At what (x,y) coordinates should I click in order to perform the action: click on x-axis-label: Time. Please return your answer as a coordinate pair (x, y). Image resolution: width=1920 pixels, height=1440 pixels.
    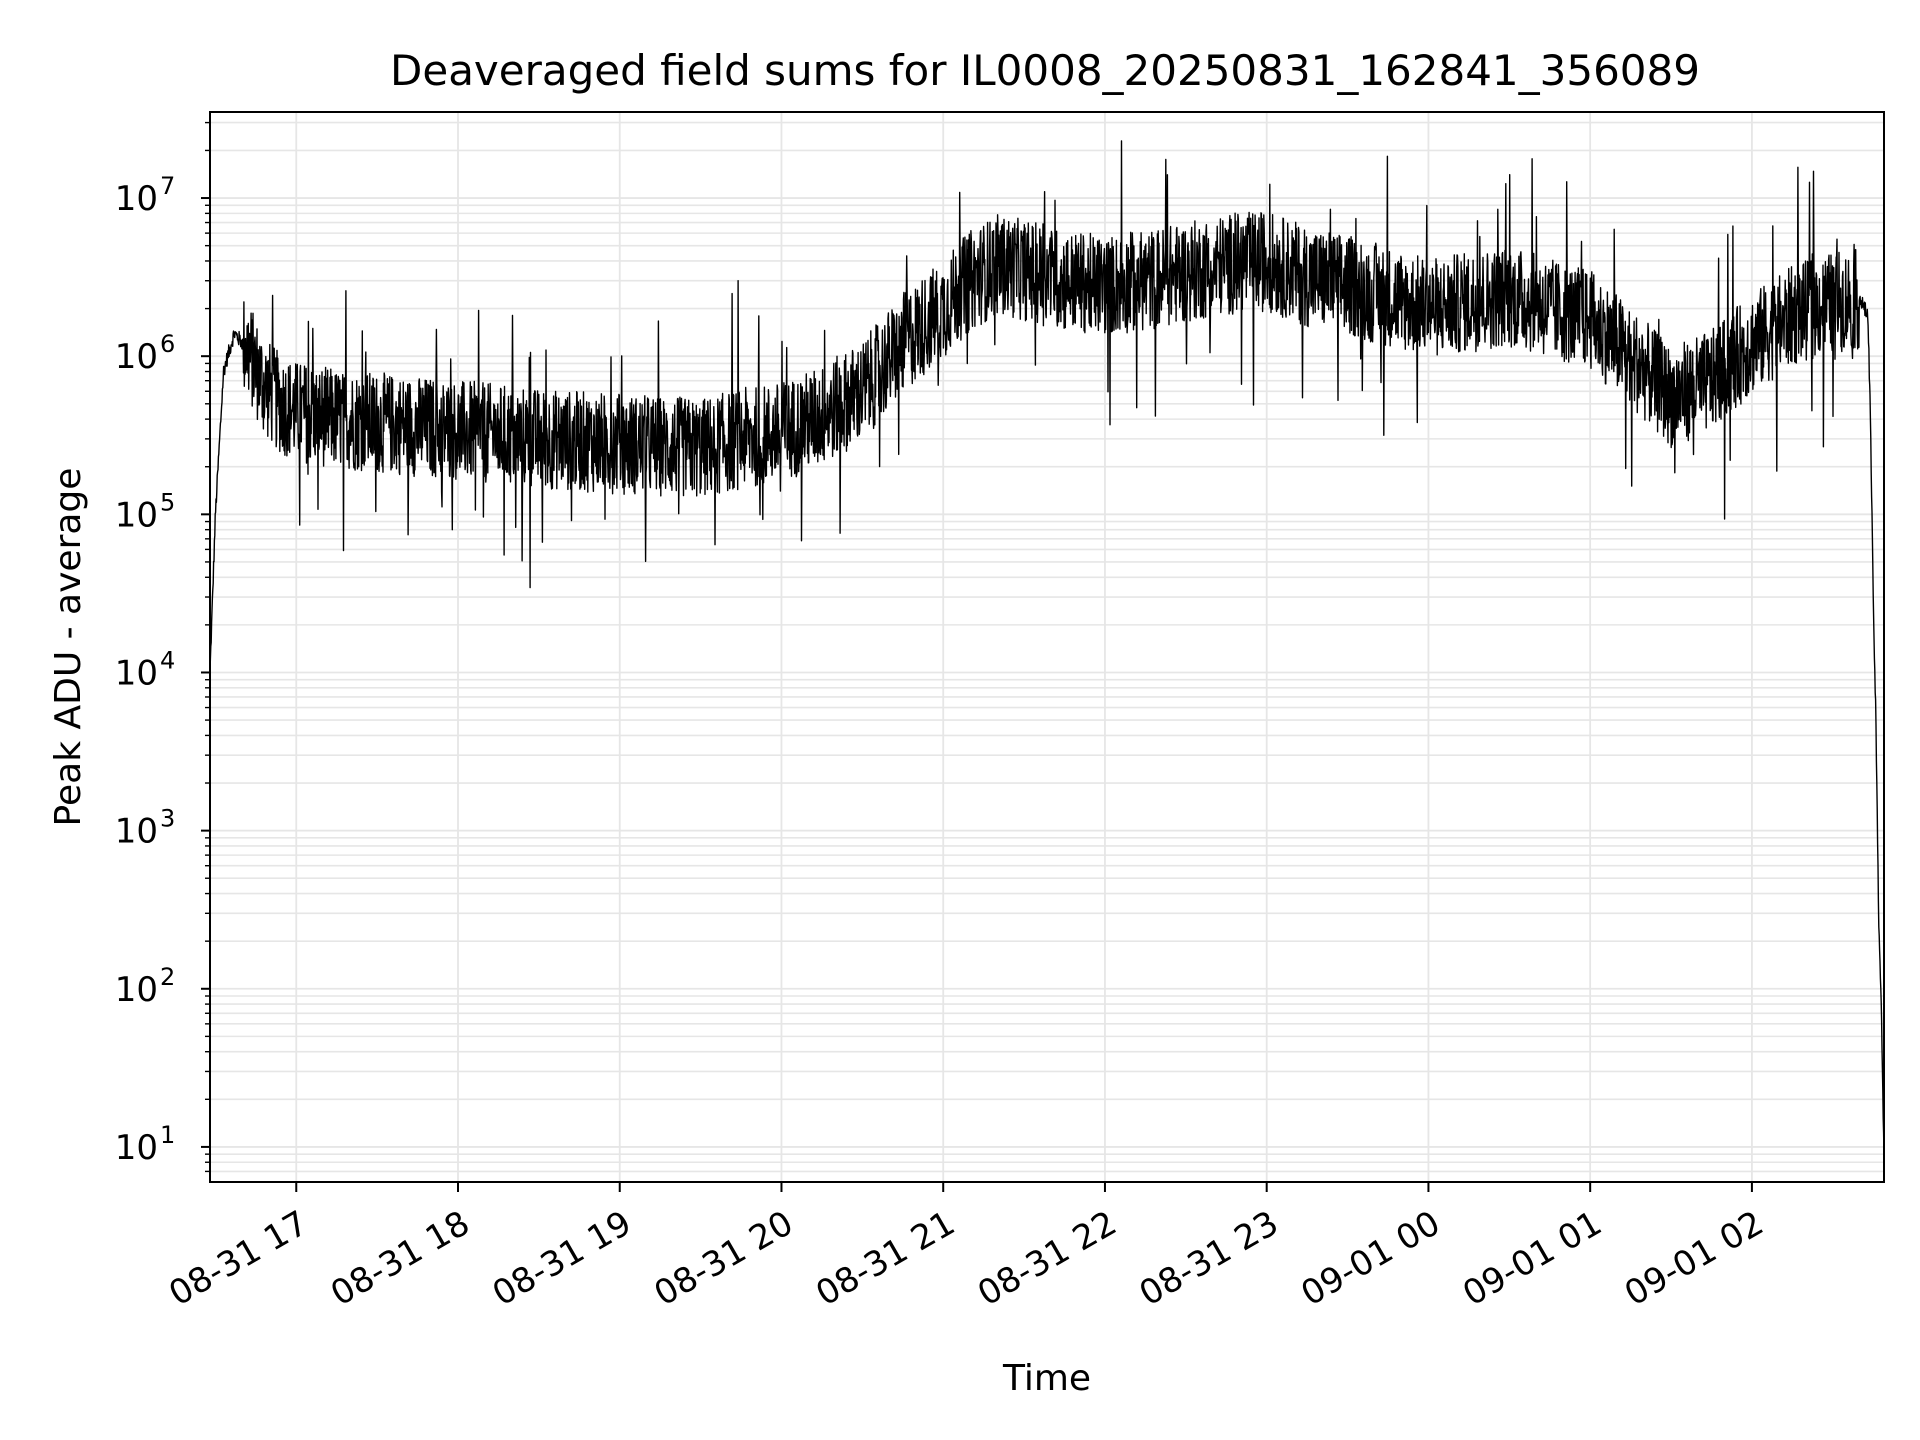
    Looking at the image, I should click on (1046, 1378).